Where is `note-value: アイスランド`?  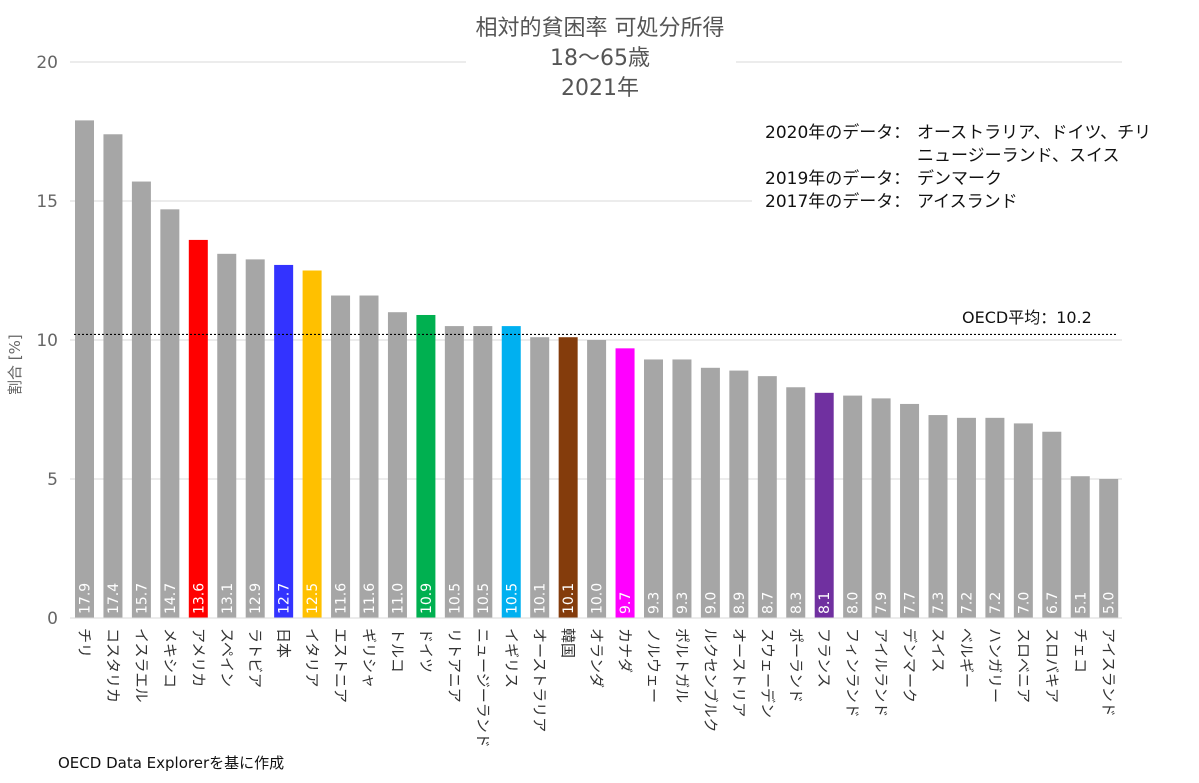 note-value: アイスランド is located at coordinates (967, 202).